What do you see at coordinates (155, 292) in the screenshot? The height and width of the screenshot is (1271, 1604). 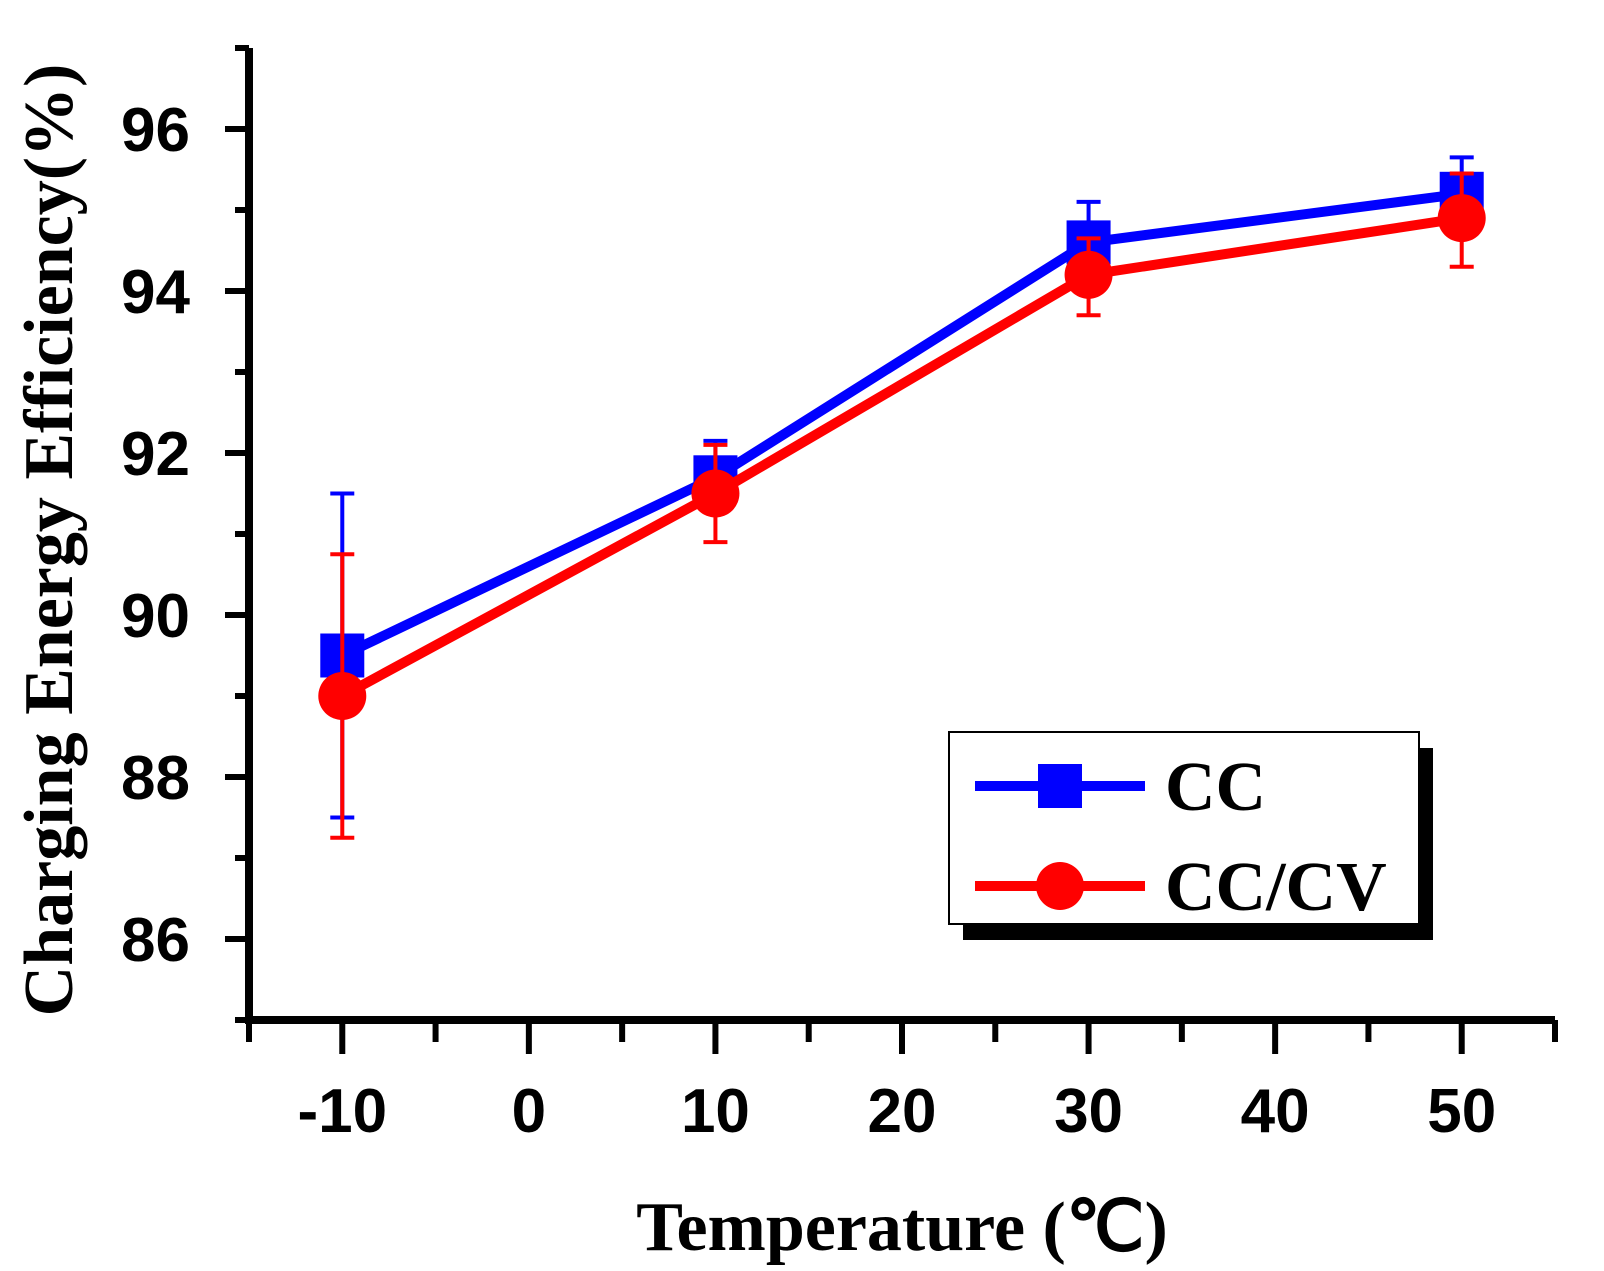 I see `y-tick-label: 94` at bounding box center [155, 292].